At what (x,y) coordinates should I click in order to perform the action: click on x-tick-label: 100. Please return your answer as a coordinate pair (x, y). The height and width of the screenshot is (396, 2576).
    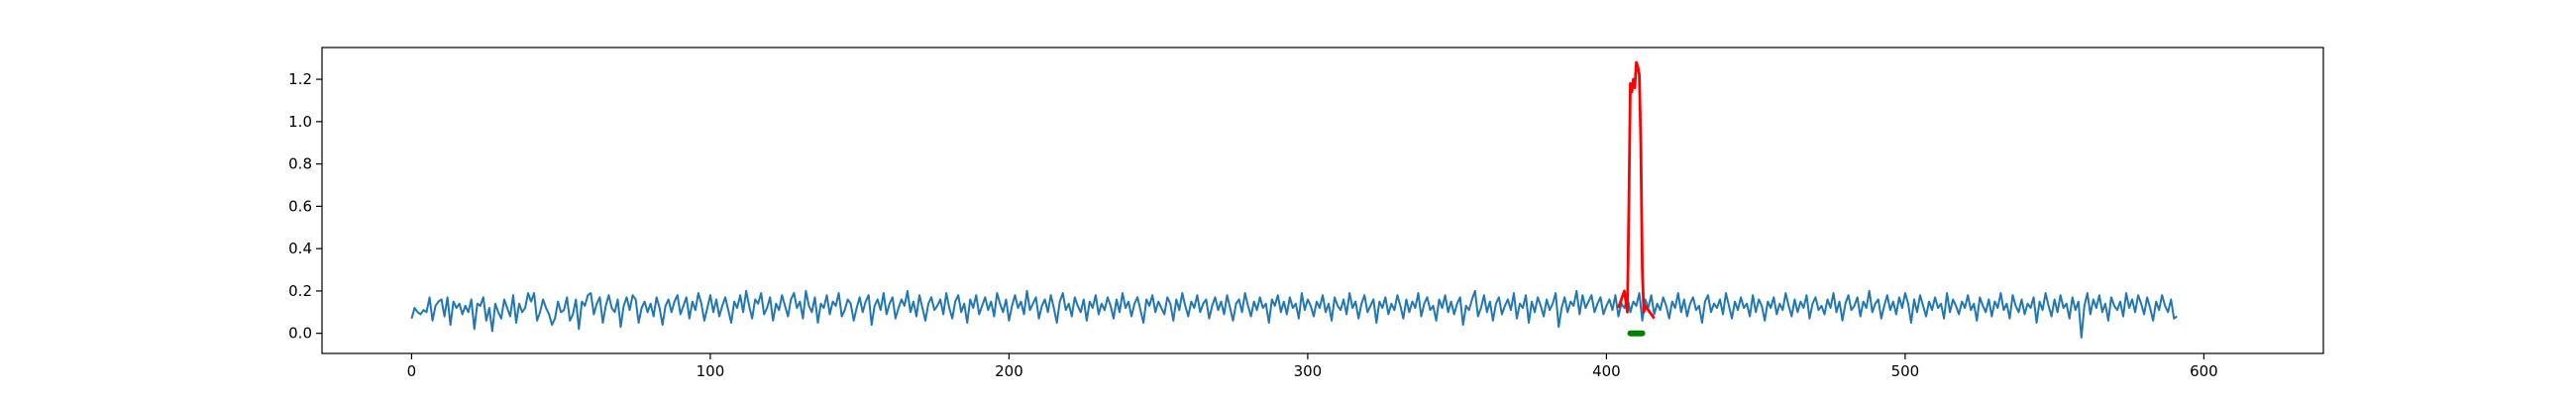
    Looking at the image, I should click on (711, 371).